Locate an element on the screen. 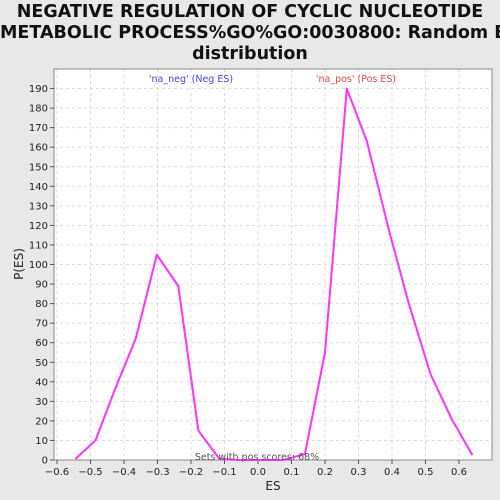  pos-es-label: 'na_pos' (Pos ES) is located at coordinates (356, 79).